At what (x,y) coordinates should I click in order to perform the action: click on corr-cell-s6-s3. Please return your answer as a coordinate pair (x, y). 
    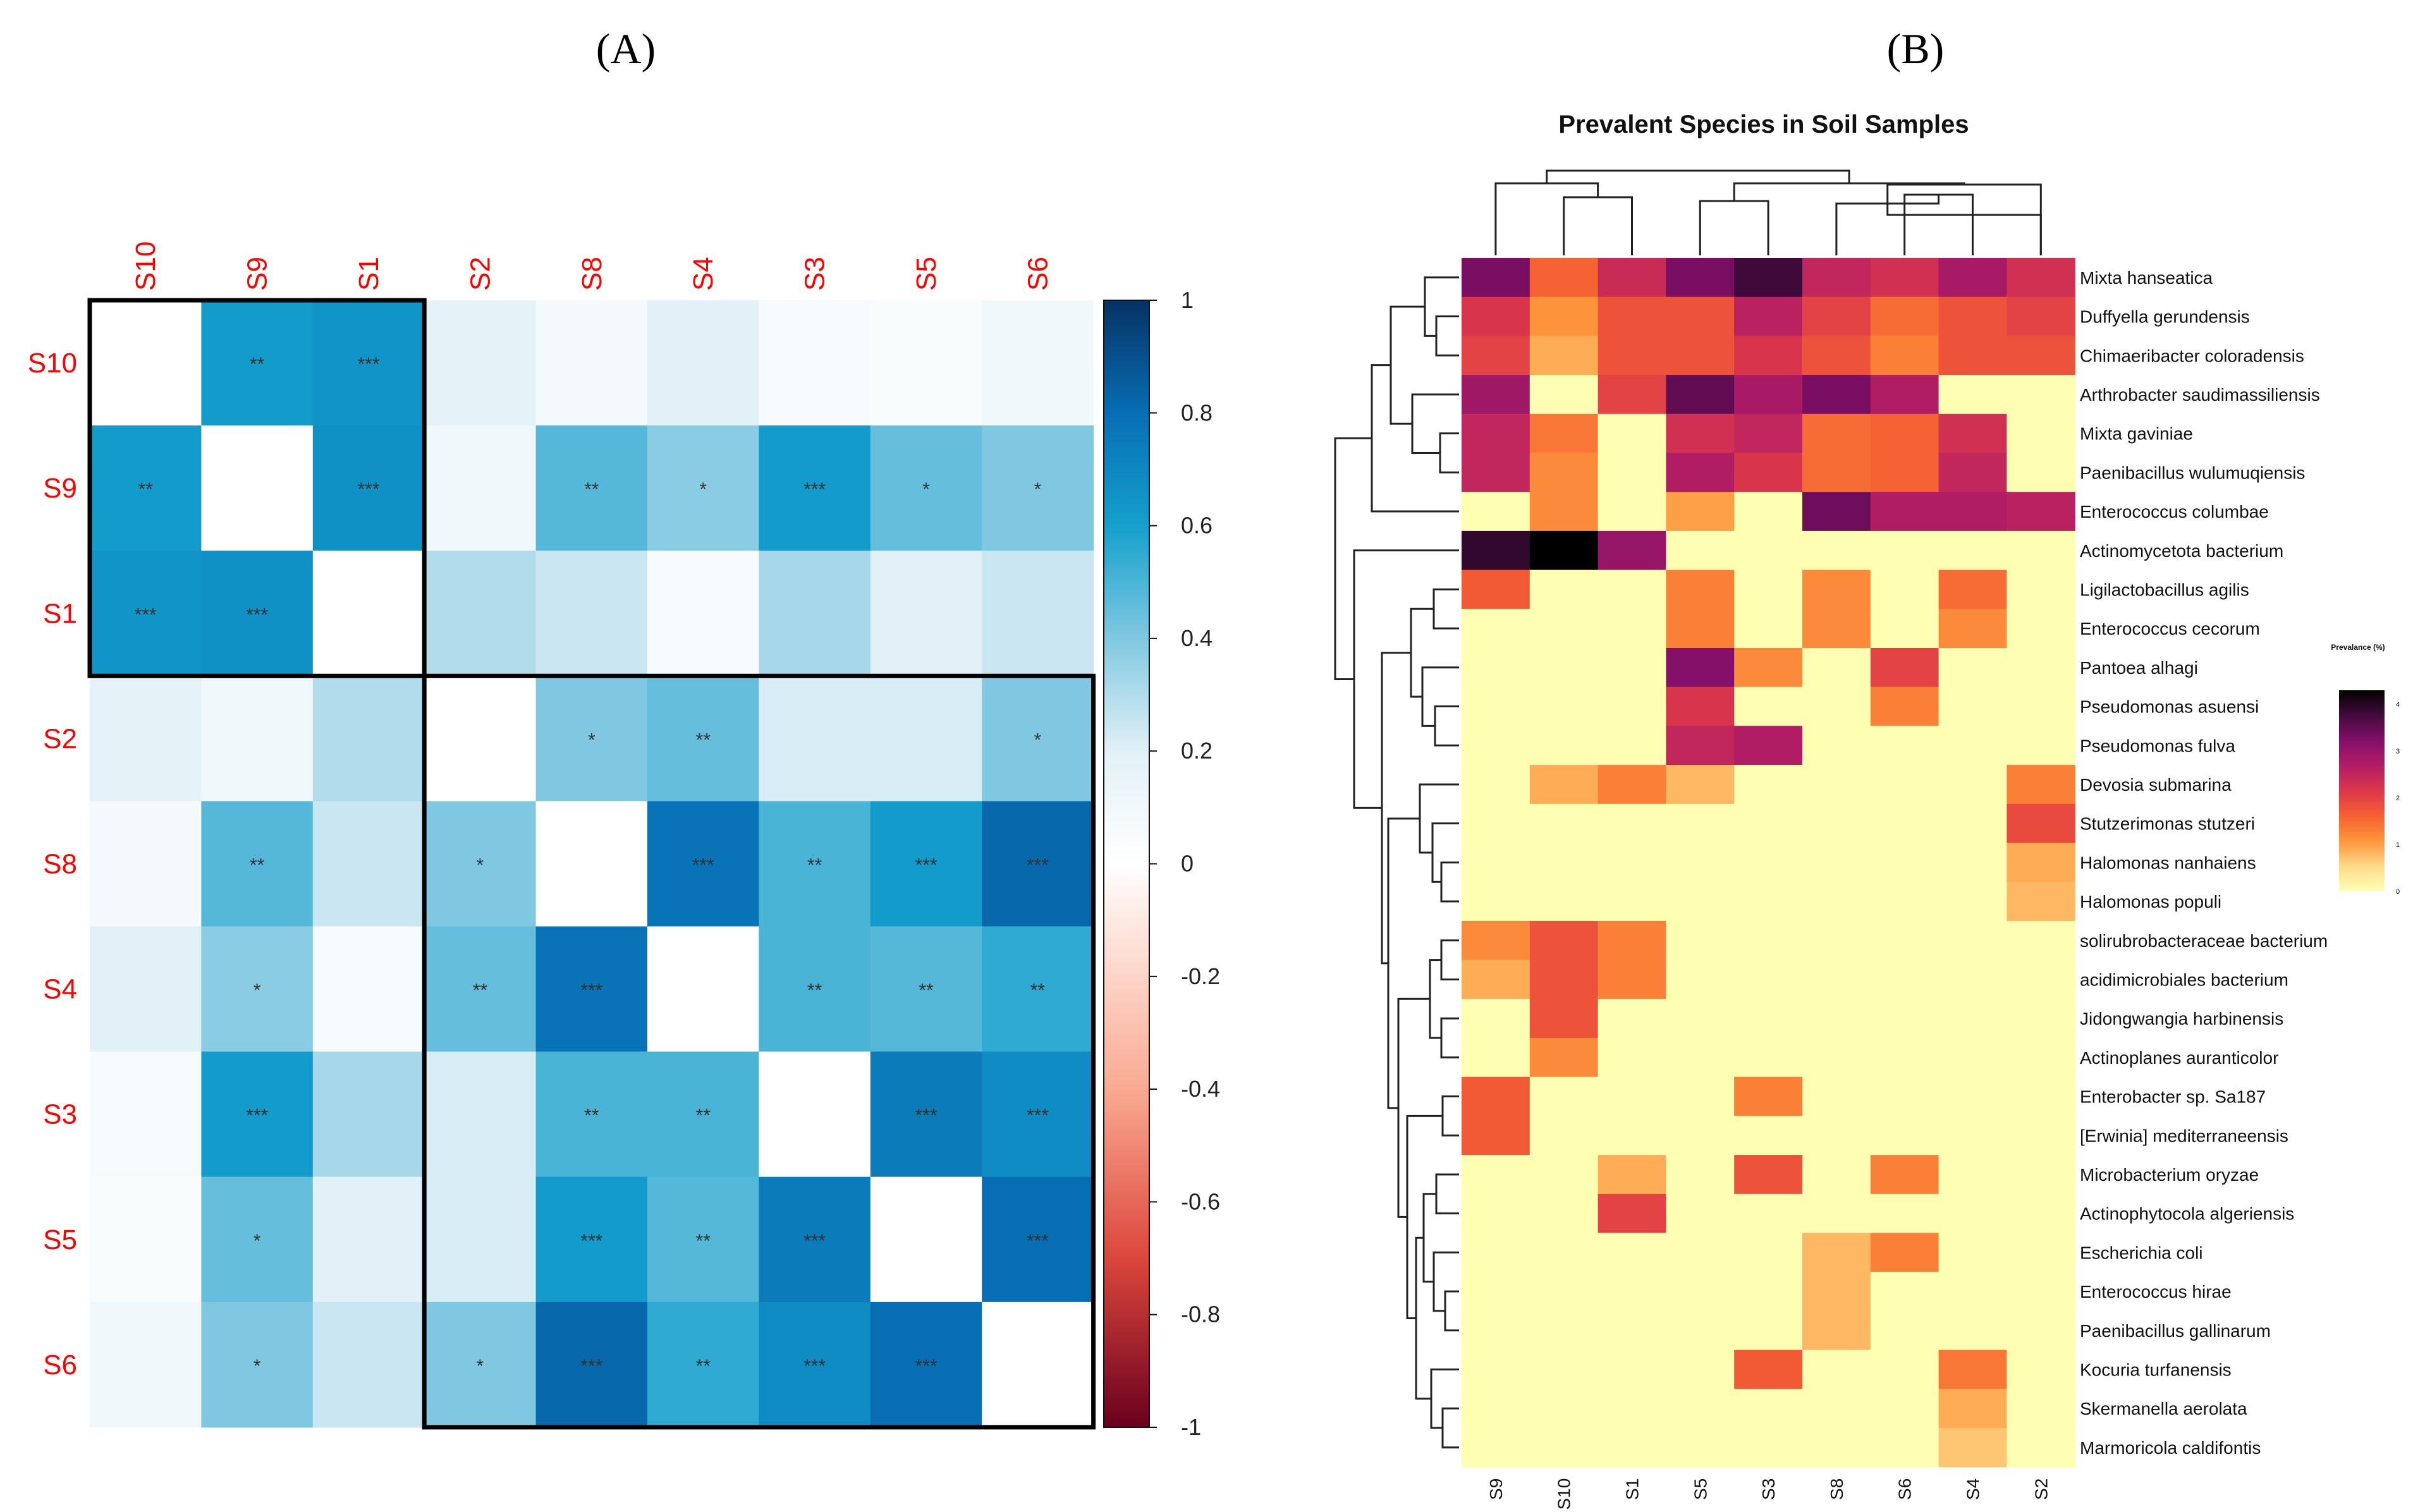
    Looking at the image, I should click on (815, 1365).